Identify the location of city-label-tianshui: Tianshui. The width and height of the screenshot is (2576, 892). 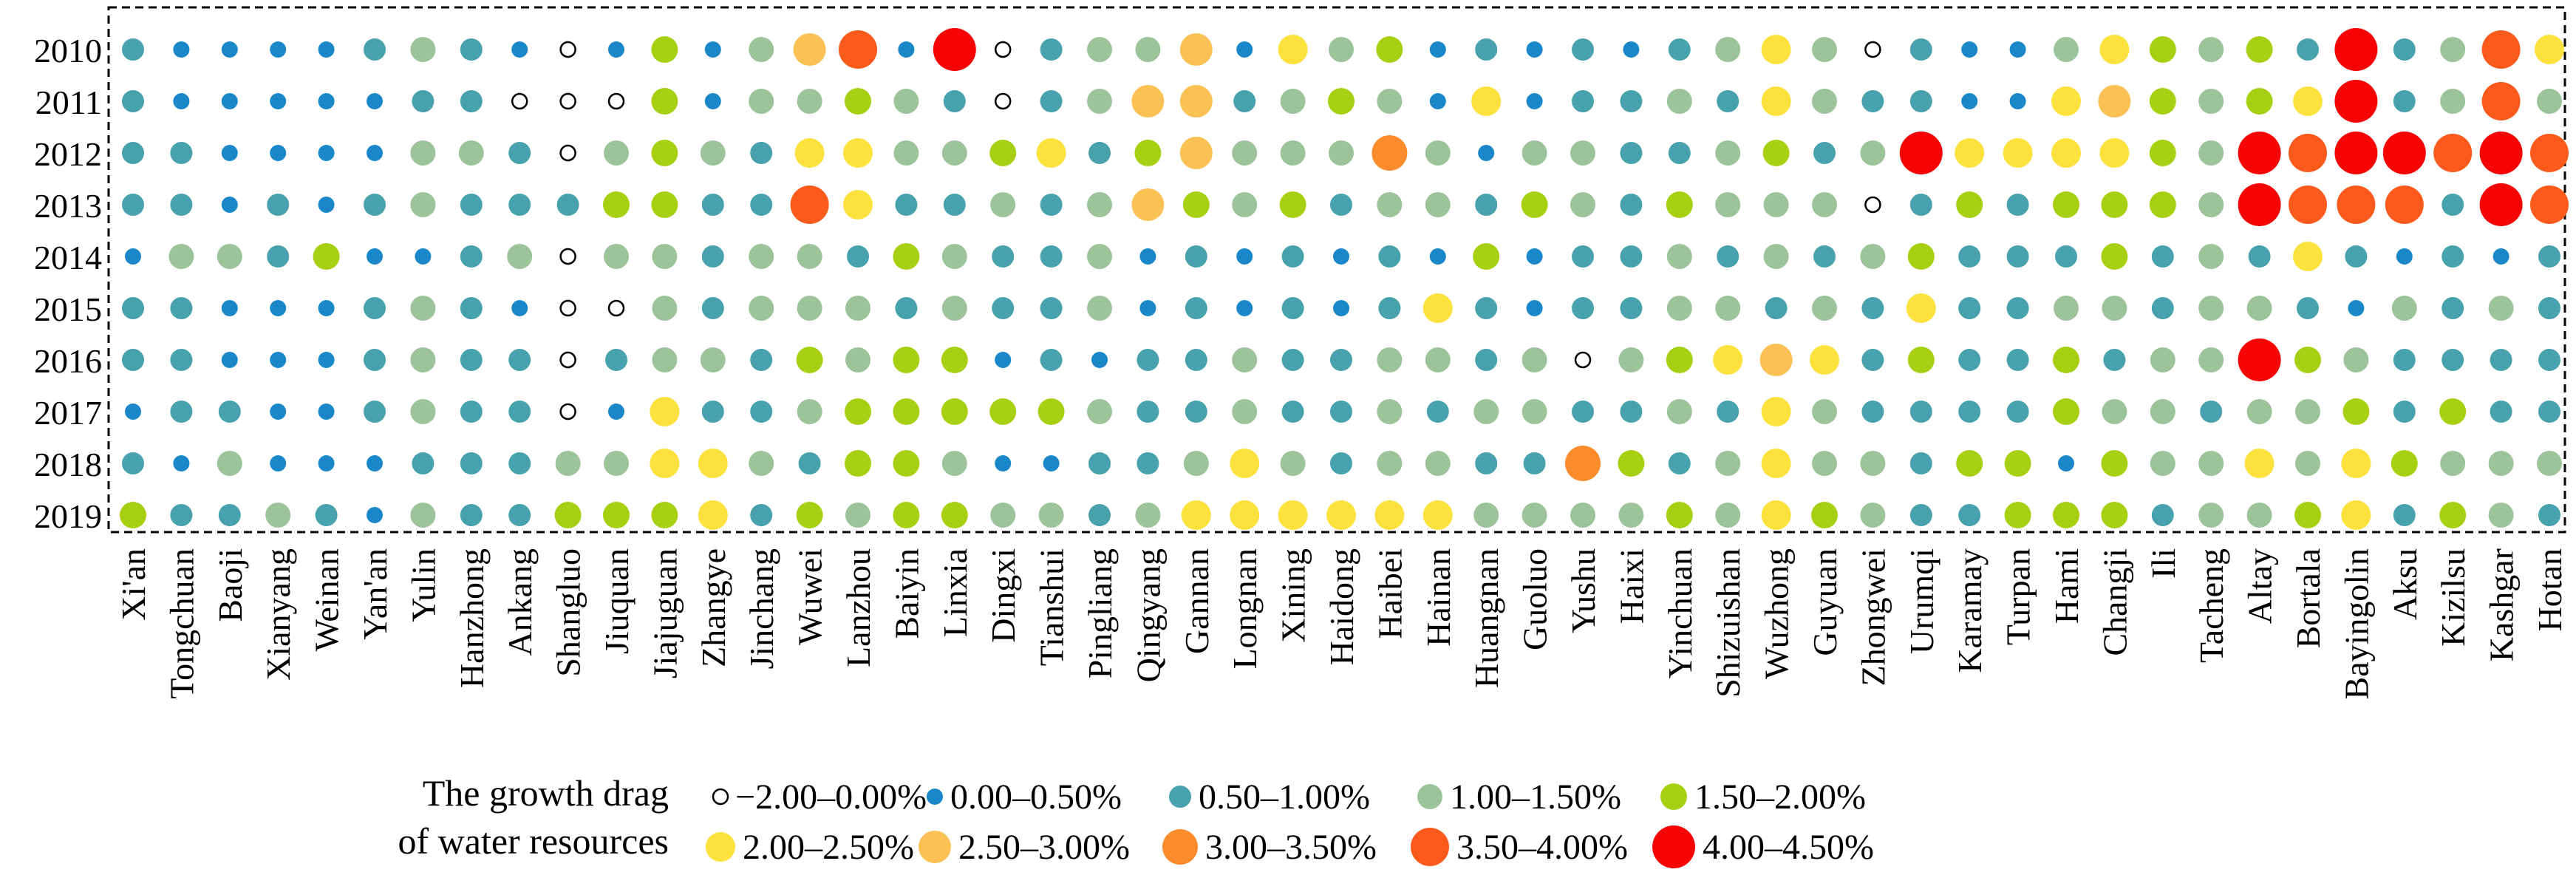
(1052, 607).